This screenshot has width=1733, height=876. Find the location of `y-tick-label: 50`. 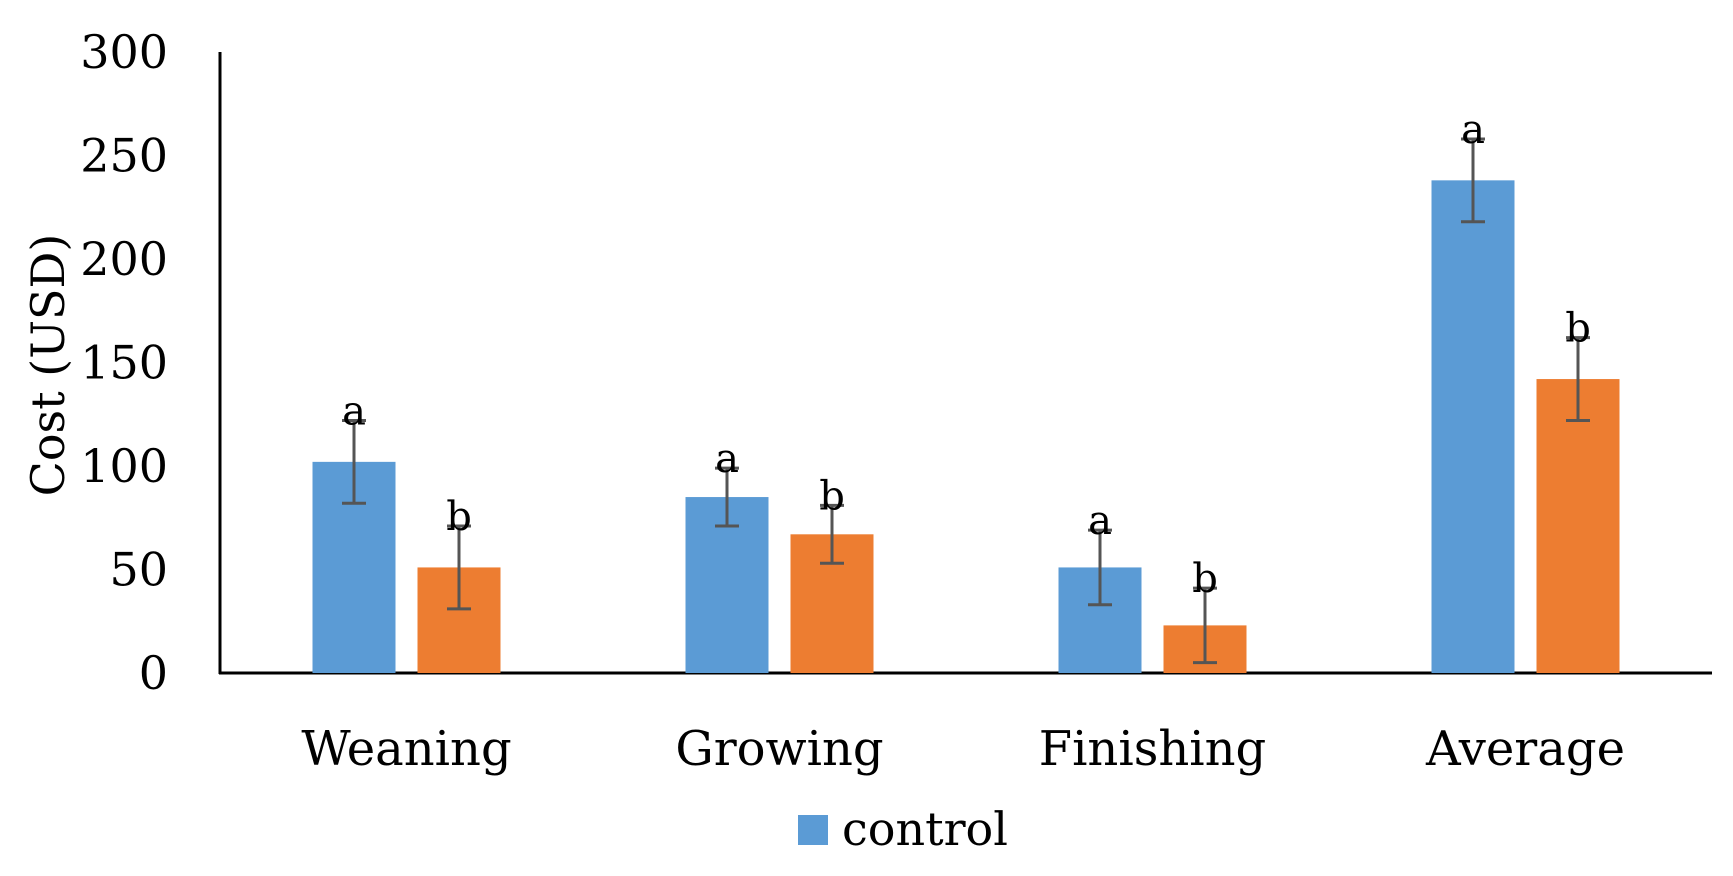

y-tick-label: 50 is located at coordinates (138, 570).